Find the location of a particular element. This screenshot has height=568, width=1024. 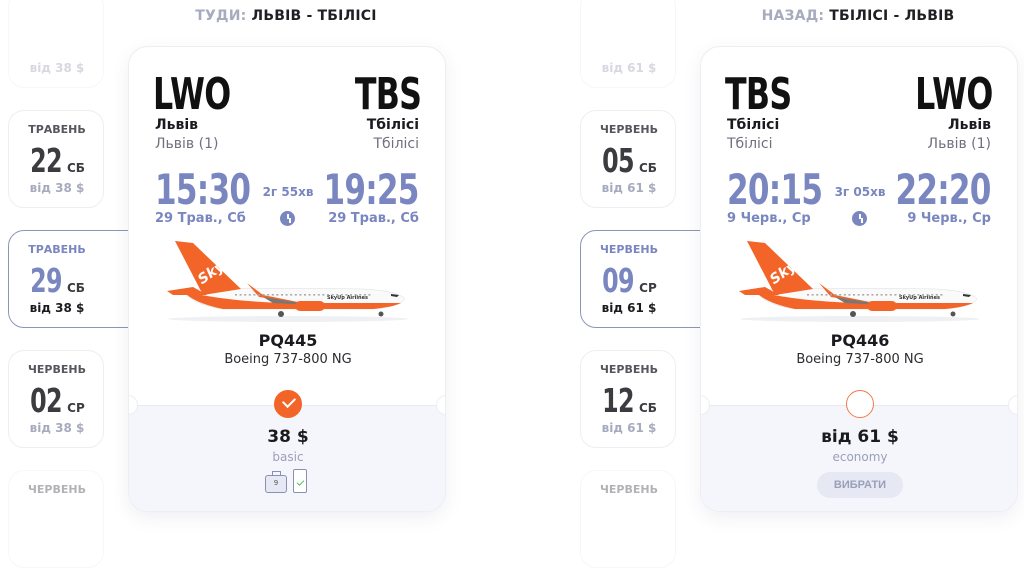

flight-number: PQ446 is located at coordinates (860, 340).